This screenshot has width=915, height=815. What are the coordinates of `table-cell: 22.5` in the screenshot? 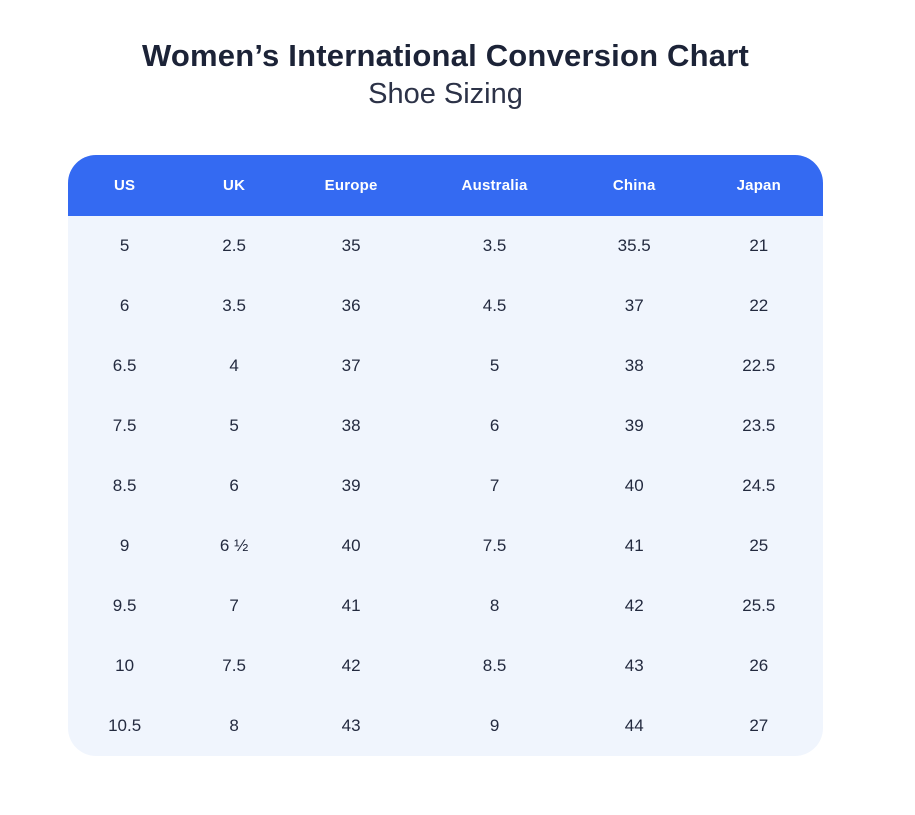 It's located at (759, 366).